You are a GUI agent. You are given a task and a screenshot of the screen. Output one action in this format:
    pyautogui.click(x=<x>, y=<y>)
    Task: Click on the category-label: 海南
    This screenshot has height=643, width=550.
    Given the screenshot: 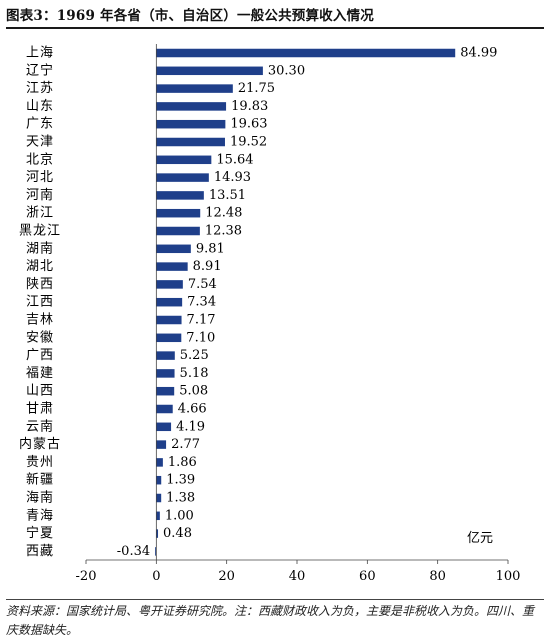 What is the action you would take?
    pyautogui.click(x=40, y=498)
    